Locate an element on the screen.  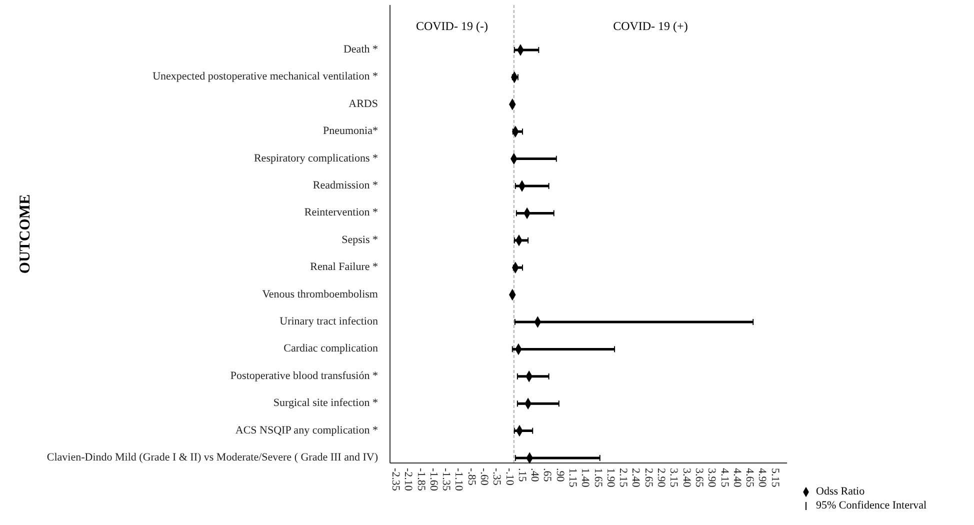
x-tick-label: .90 is located at coordinates (560, 475).